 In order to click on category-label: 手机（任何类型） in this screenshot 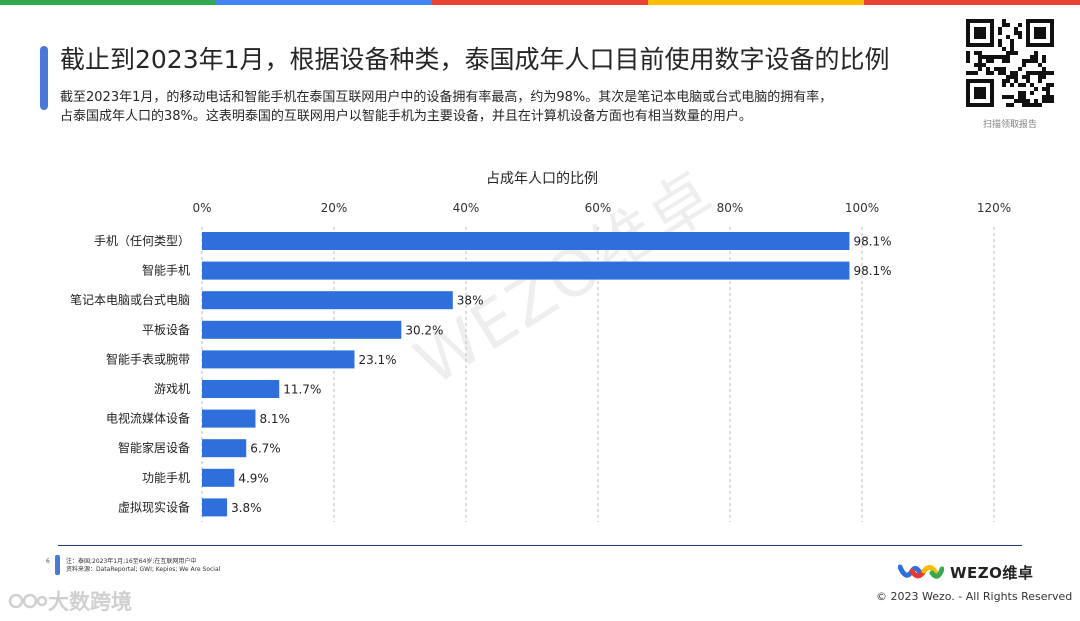, I will do `click(142, 241)`.